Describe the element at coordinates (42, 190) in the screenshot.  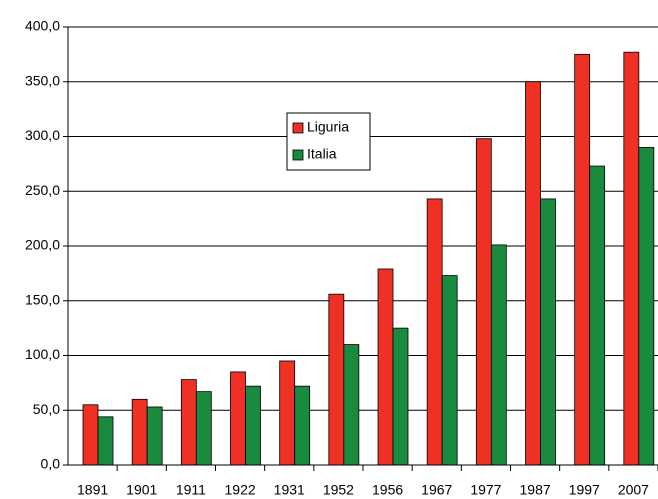
I see `y-tick-label: 250,0` at that location.